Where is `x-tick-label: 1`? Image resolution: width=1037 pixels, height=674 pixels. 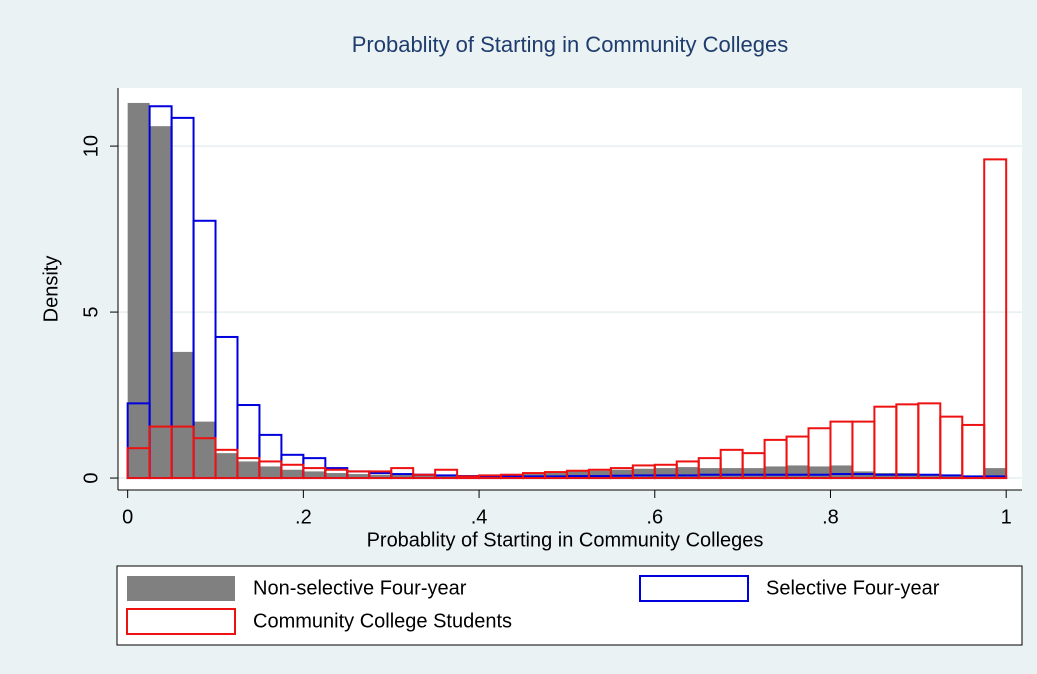
x-tick-label: 1 is located at coordinates (1006, 517).